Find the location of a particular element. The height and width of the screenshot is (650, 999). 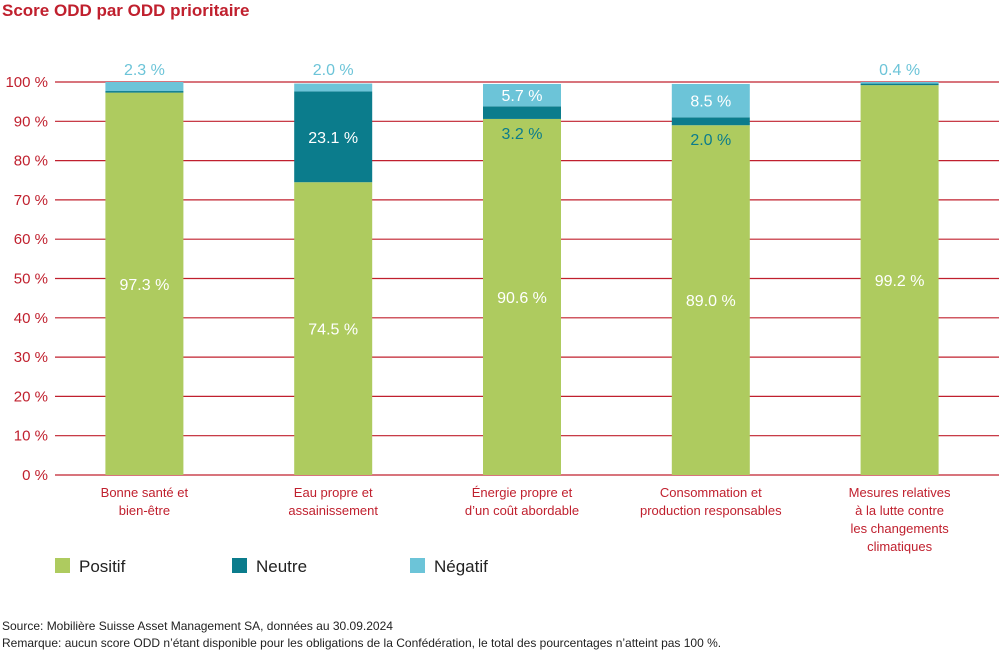

y-tick-label: 50 % is located at coordinates (31, 279).